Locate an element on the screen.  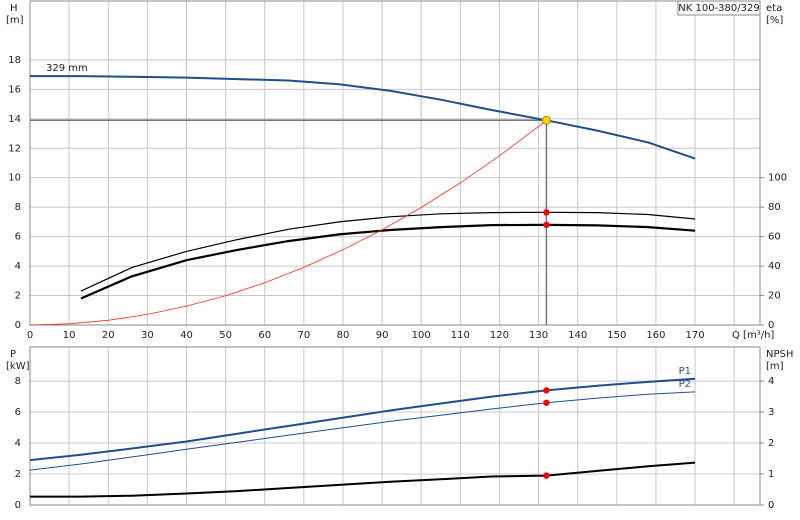
chart-title: NK 100-380/329 is located at coordinates (718, 8).